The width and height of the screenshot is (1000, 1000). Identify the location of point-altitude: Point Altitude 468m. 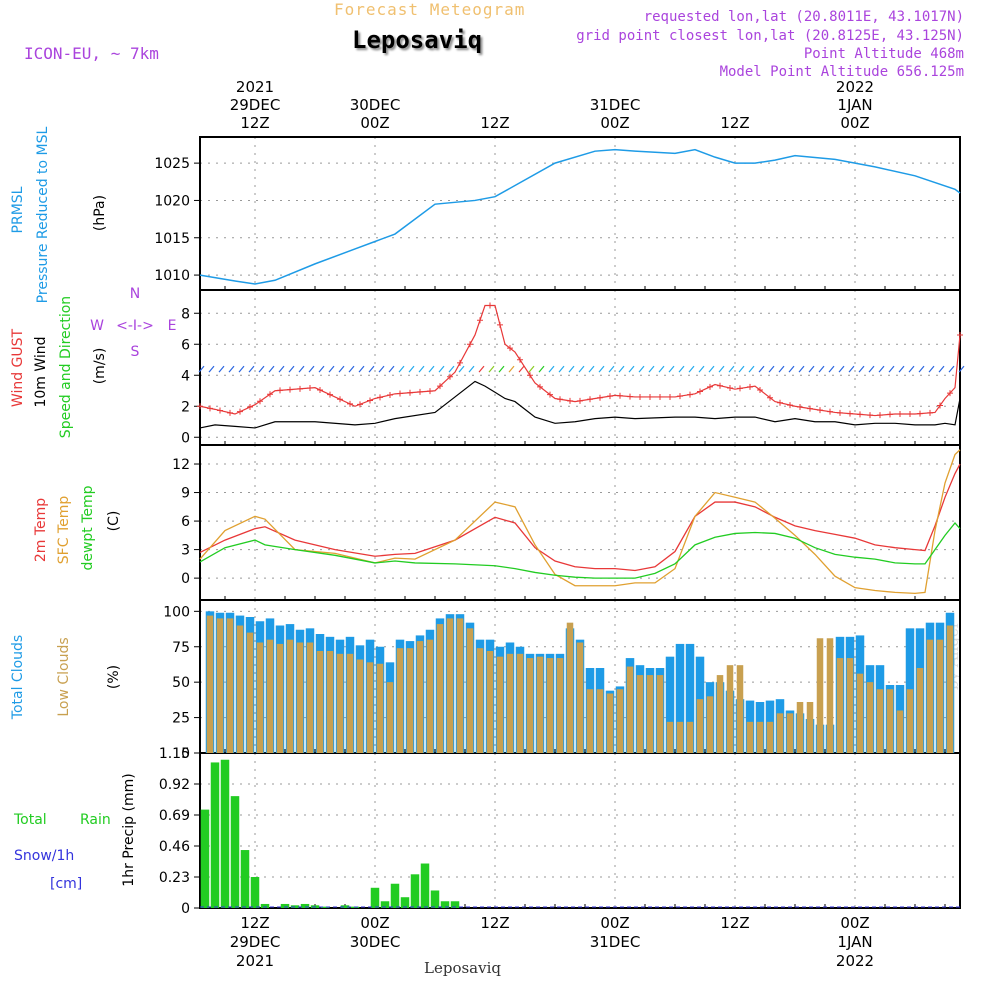
(883, 54).